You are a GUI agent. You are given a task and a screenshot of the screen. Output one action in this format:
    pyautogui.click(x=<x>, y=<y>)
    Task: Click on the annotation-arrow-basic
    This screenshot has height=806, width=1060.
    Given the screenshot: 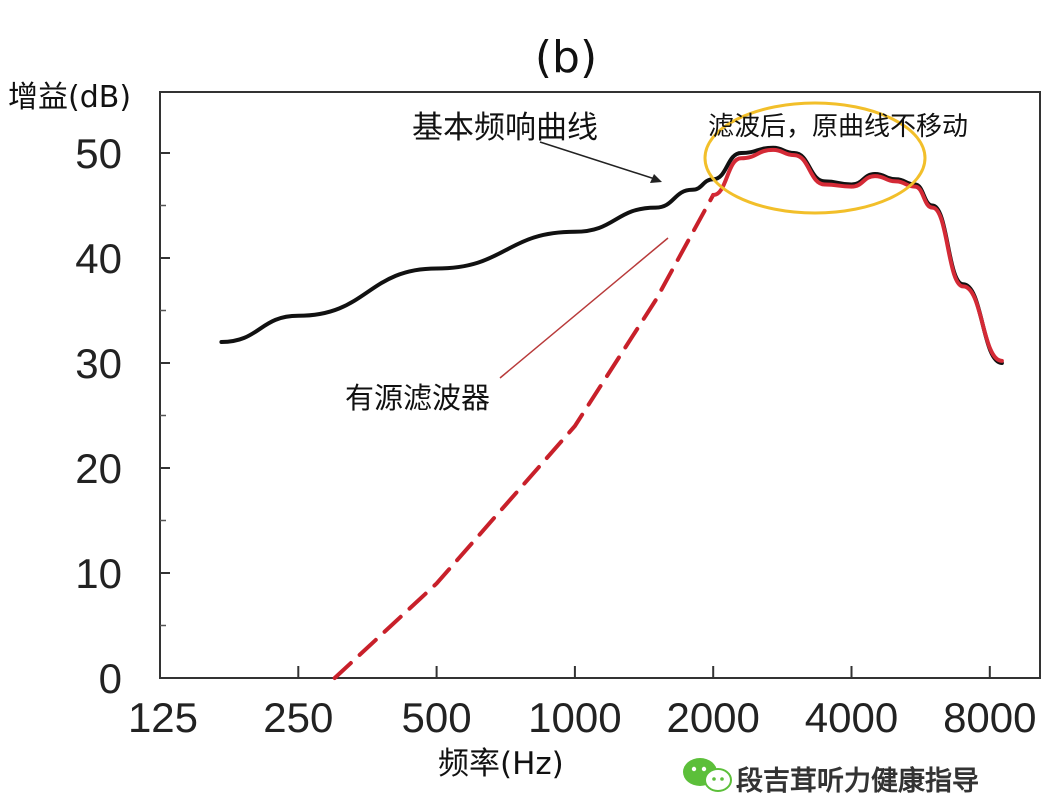 What is the action you would take?
    pyautogui.click(x=599, y=161)
    